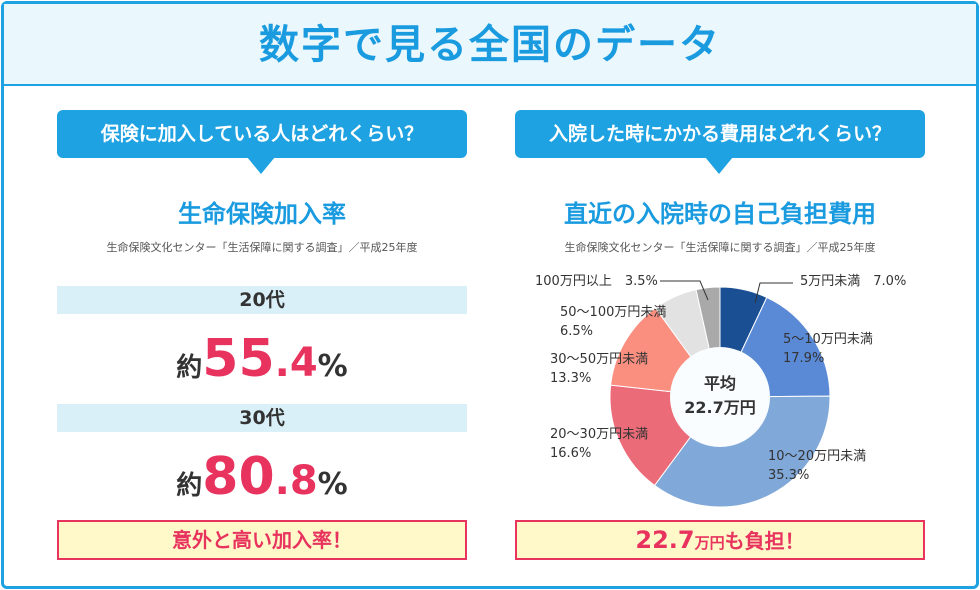 This screenshot has height=590, width=980. I want to click on slice-label: 5〜10万円未満 17.9%, so click(828, 349).